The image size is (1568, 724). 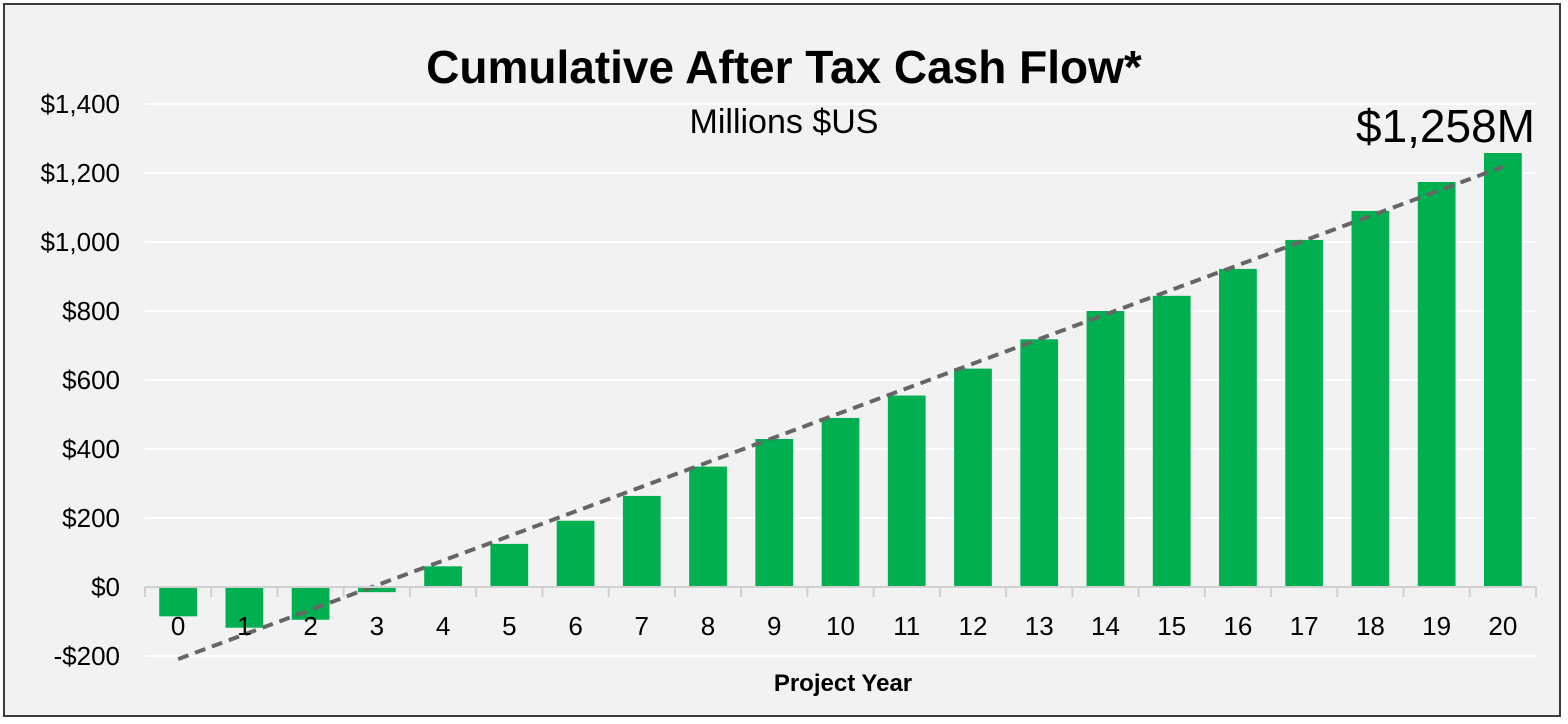 I want to click on x-tick-label: 14, so click(x=1105, y=626).